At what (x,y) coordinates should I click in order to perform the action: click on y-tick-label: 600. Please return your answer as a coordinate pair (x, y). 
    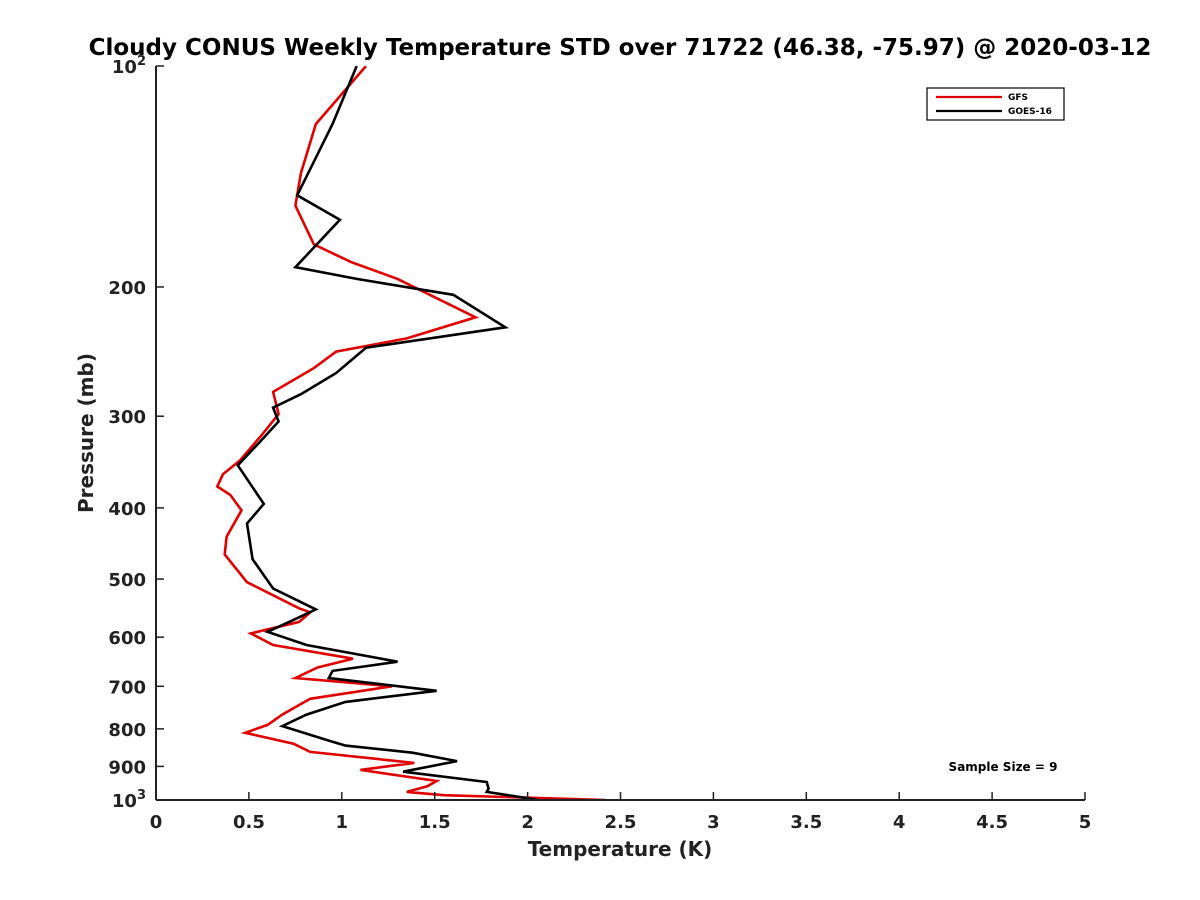
    Looking at the image, I should click on (127, 638).